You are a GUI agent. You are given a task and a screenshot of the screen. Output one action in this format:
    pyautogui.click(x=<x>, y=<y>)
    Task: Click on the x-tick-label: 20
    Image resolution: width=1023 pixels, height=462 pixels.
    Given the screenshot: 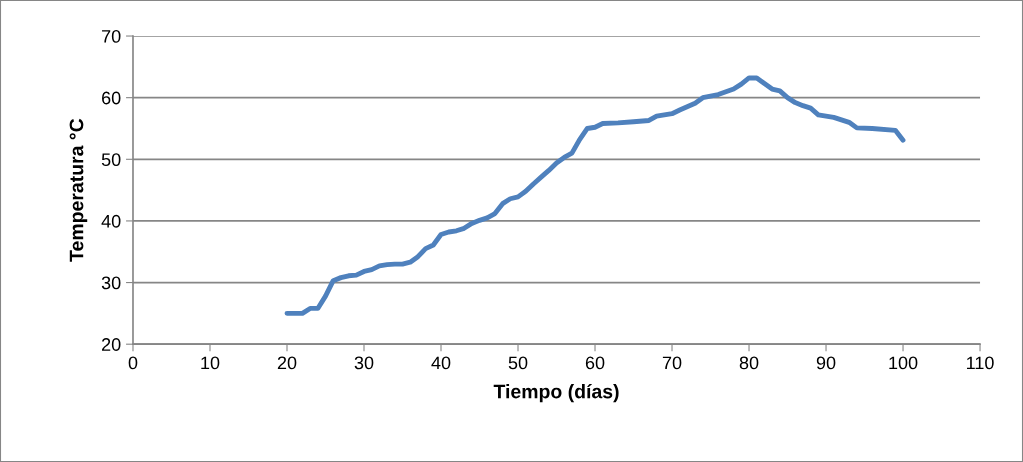 What is the action you would take?
    pyautogui.click(x=287, y=363)
    